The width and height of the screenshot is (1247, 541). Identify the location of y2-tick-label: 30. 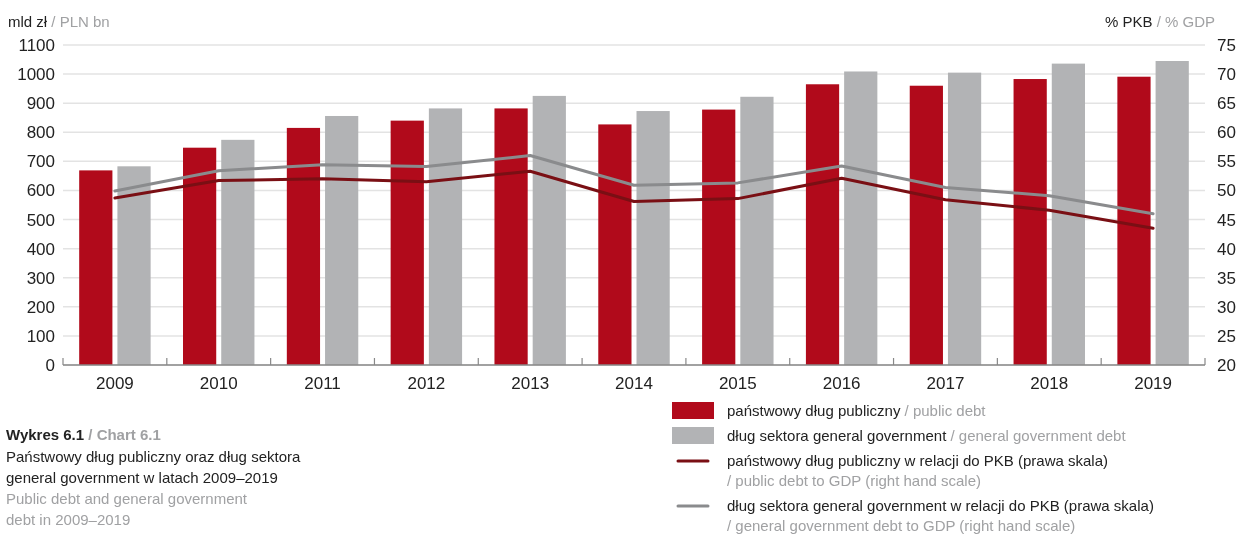
(1226, 307).